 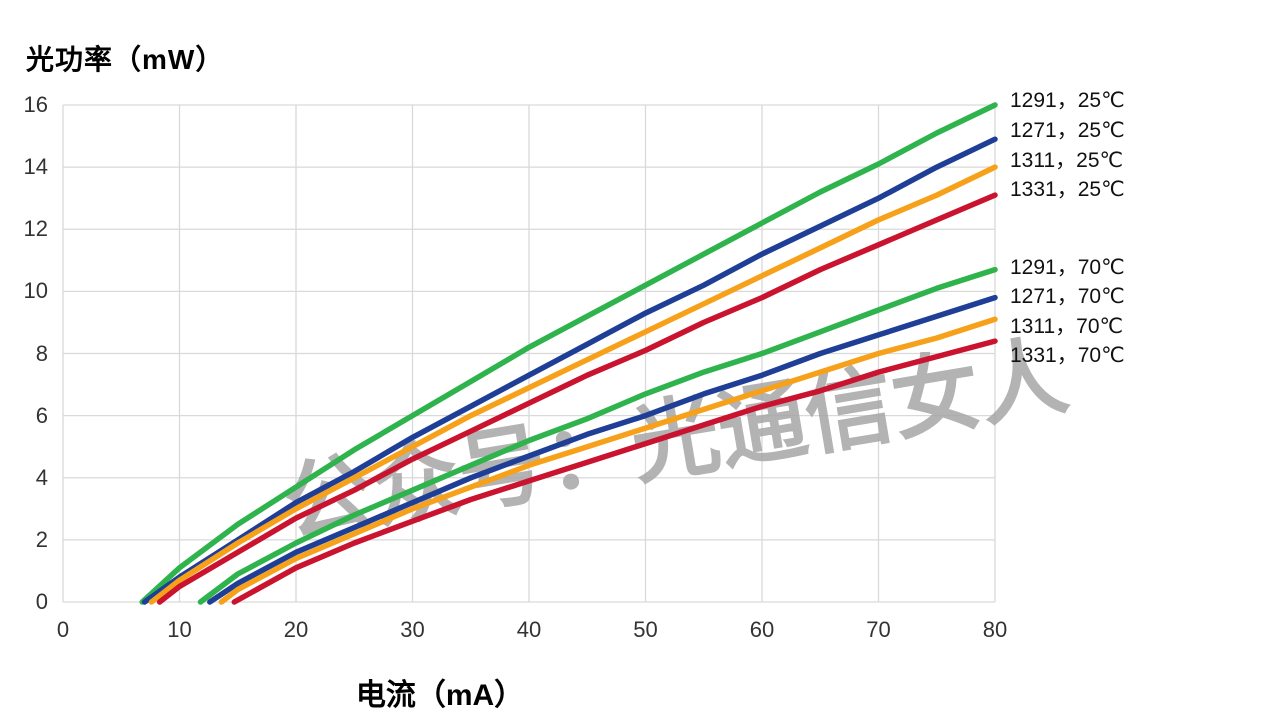 What do you see at coordinates (296, 629) in the screenshot?
I see `x-tick-label-20: 20` at bounding box center [296, 629].